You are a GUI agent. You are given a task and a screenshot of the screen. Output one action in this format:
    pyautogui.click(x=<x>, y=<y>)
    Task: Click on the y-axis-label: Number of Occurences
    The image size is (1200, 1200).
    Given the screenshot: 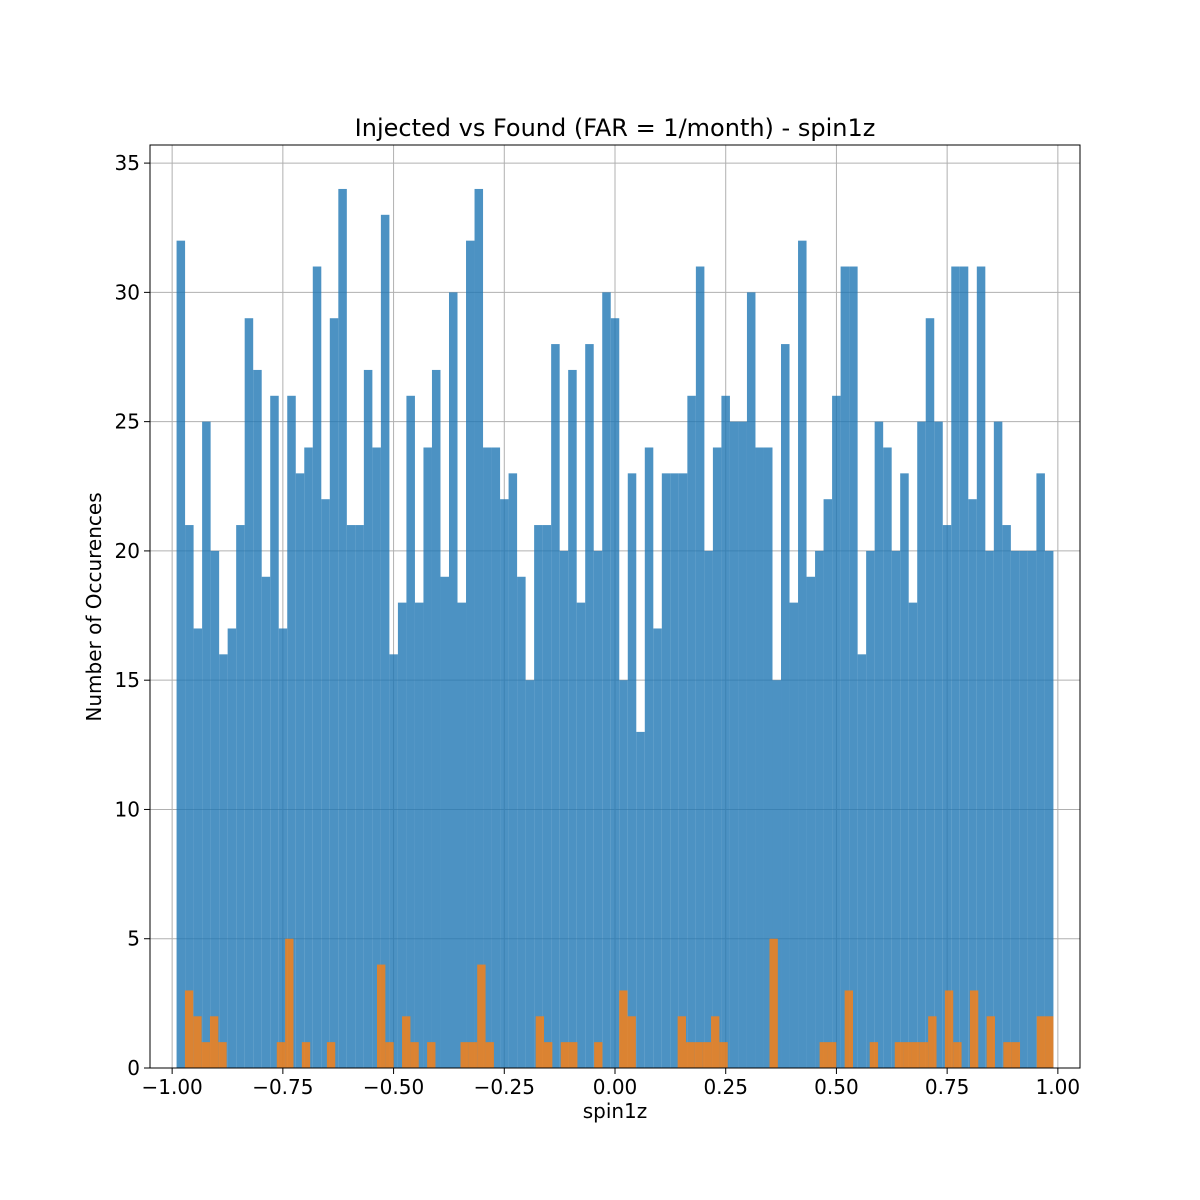 What is the action you would take?
    pyautogui.click(x=94, y=606)
    